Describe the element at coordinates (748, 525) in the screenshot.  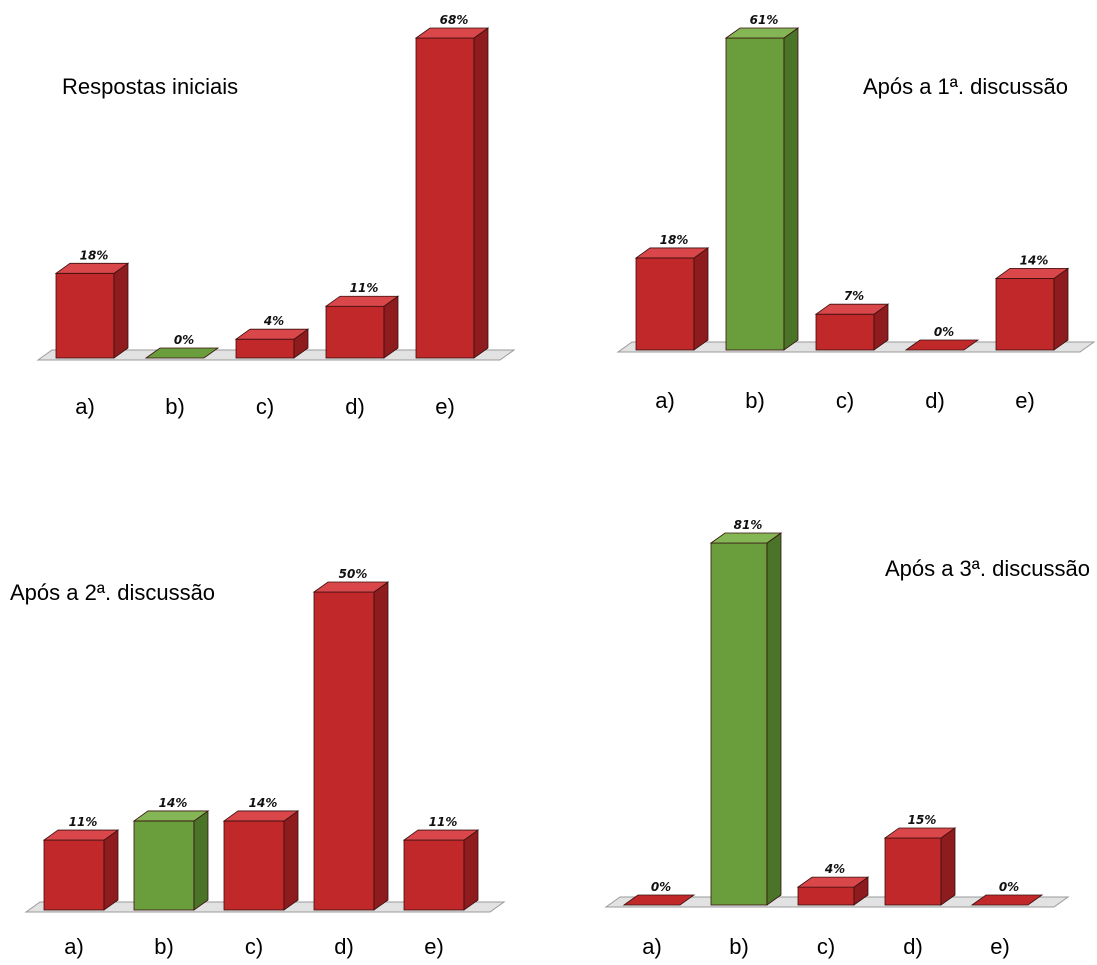
I see `value-label: 81%` at that location.